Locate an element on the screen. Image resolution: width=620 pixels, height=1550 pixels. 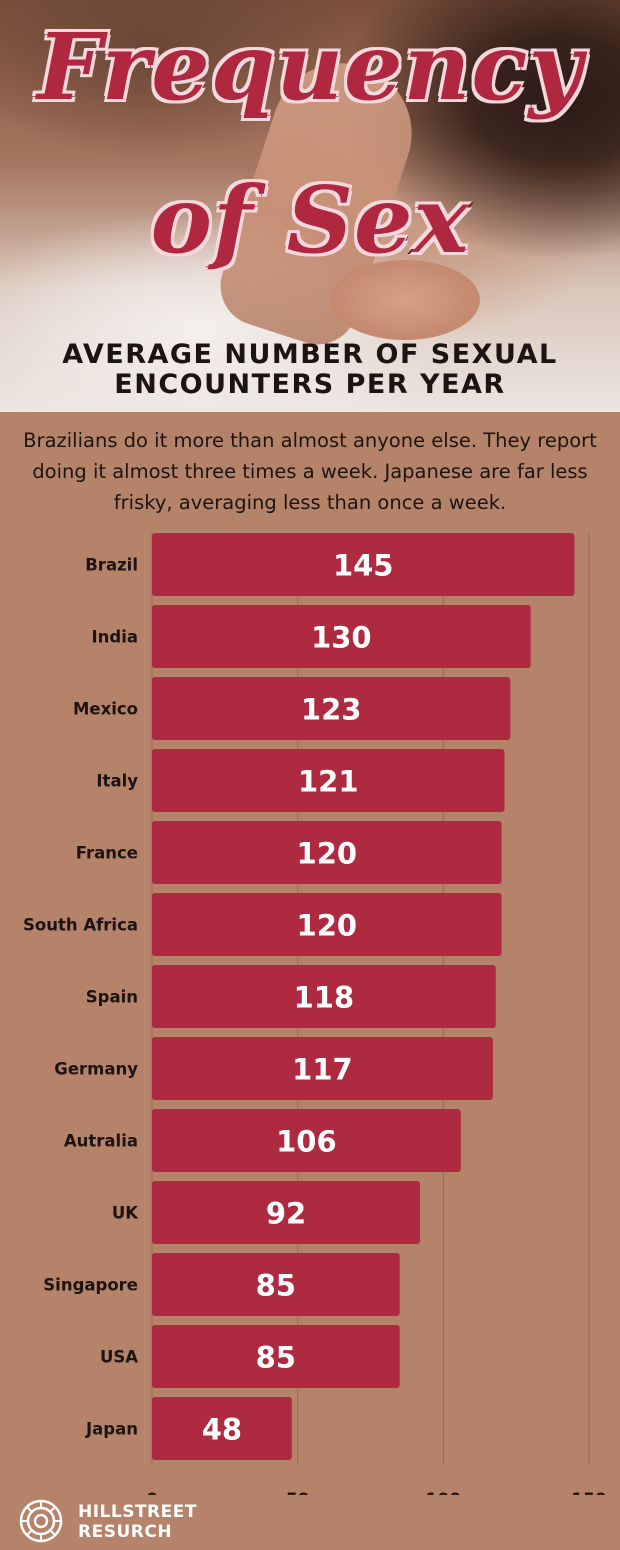
category-label: Mexico is located at coordinates (105, 709).